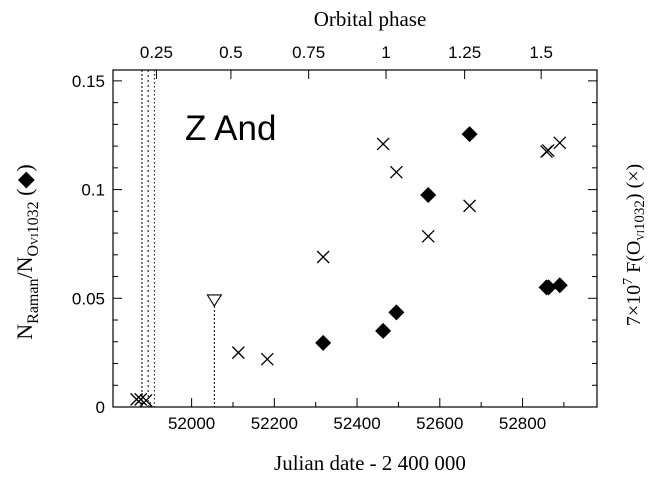  Describe the element at coordinates (385, 52) in the screenshot. I see `top-tick-label: 1` at that location.